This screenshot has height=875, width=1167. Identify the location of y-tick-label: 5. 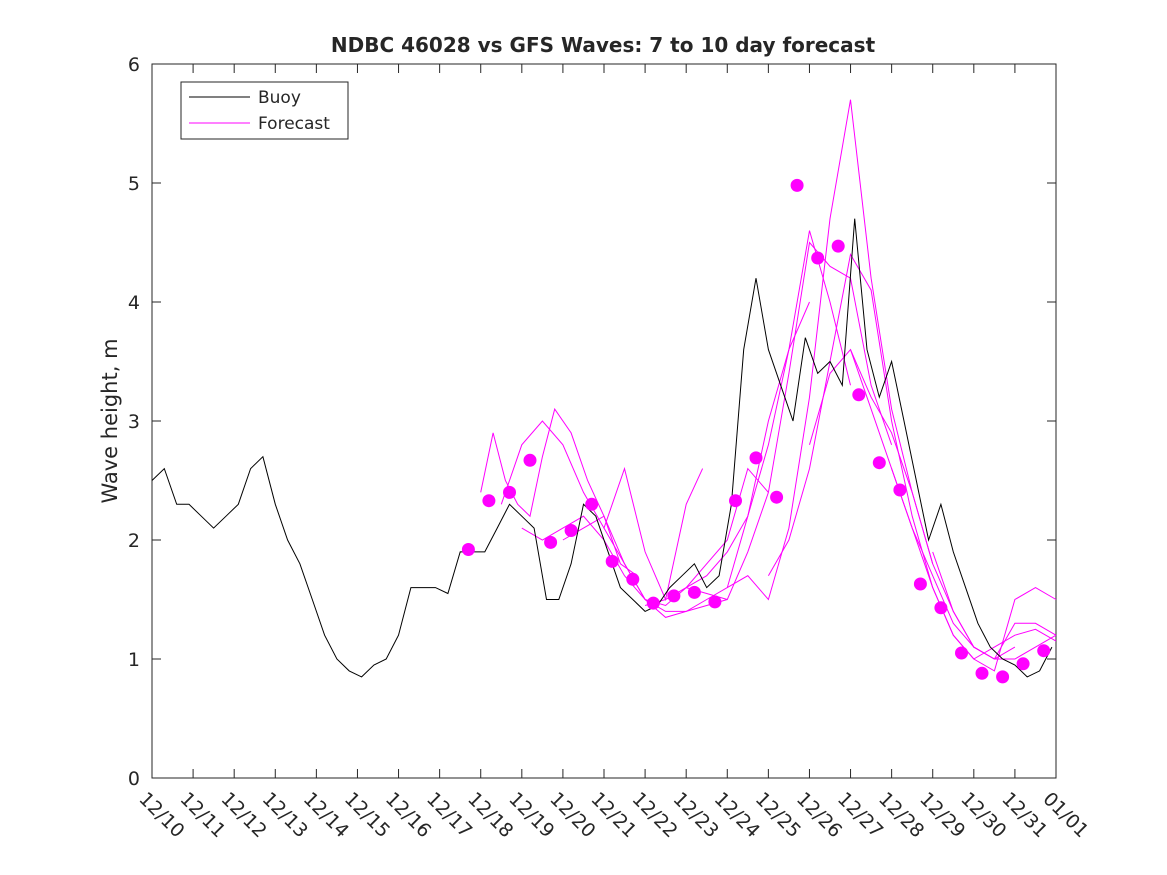
(134, 184).